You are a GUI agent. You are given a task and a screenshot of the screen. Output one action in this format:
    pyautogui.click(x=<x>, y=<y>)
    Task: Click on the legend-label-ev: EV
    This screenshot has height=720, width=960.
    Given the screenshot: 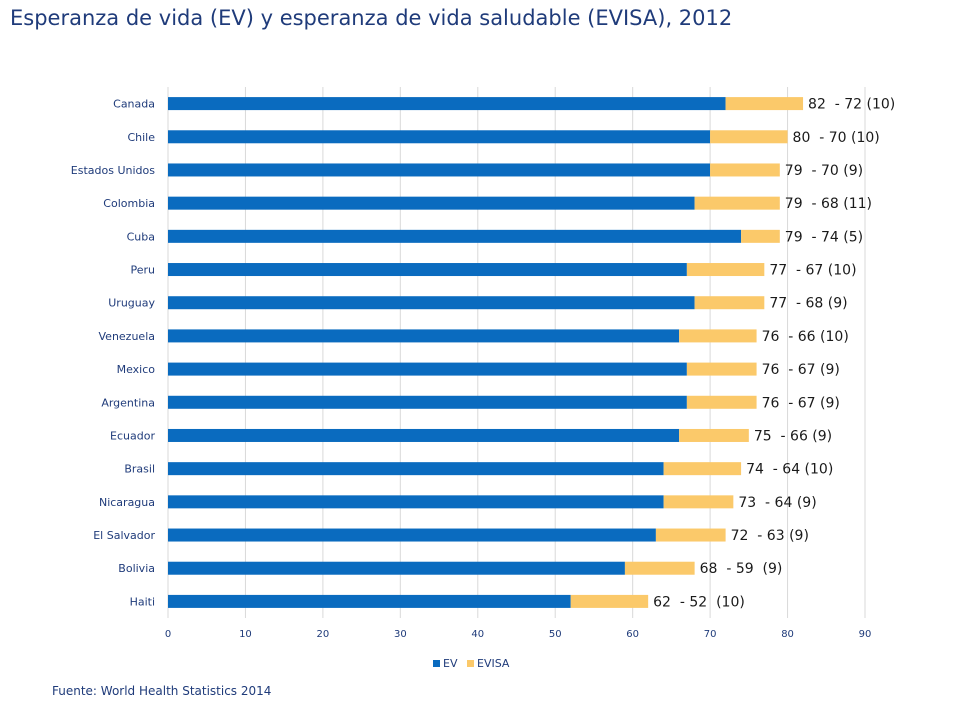 What is the action you would take?
    pyautogui.click(x=450, y=663)
    